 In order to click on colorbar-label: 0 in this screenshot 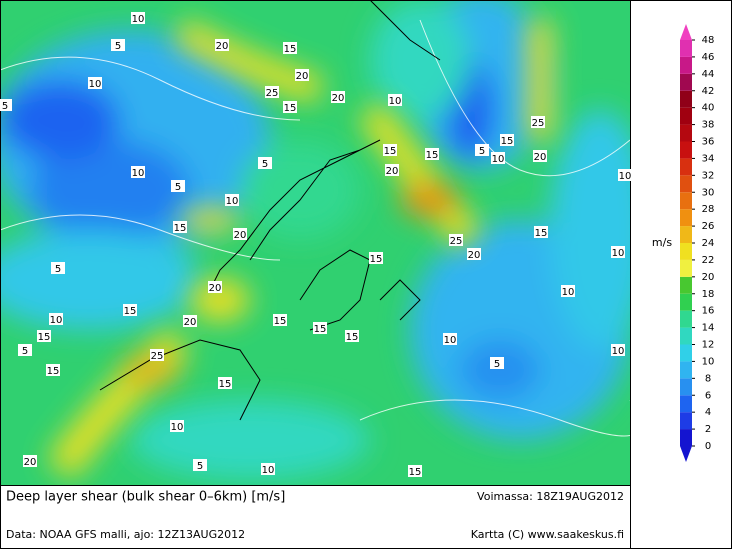, I will do `click(708, 446)`.